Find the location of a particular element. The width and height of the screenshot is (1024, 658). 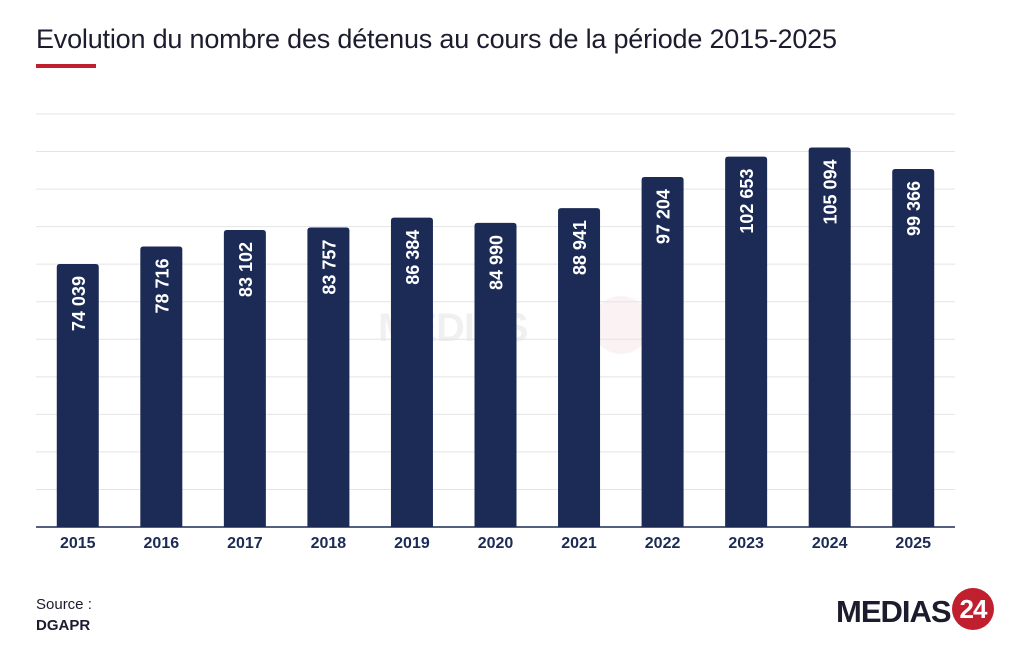

x-tick-label-2023: 2023 is located at coordinates (746, 543).